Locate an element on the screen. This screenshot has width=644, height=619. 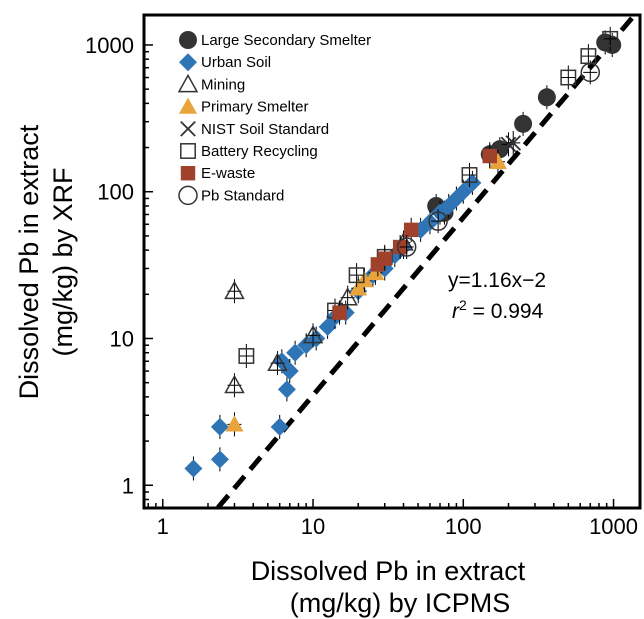
r-symbol: r is located at coordinates (456, 311).